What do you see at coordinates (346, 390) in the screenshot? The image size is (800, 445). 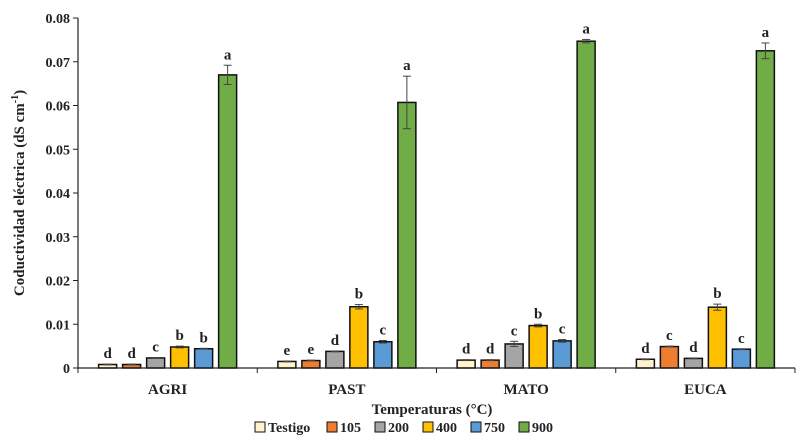 I see `x-tick-label: PAST` at bounding box center [346, 390].